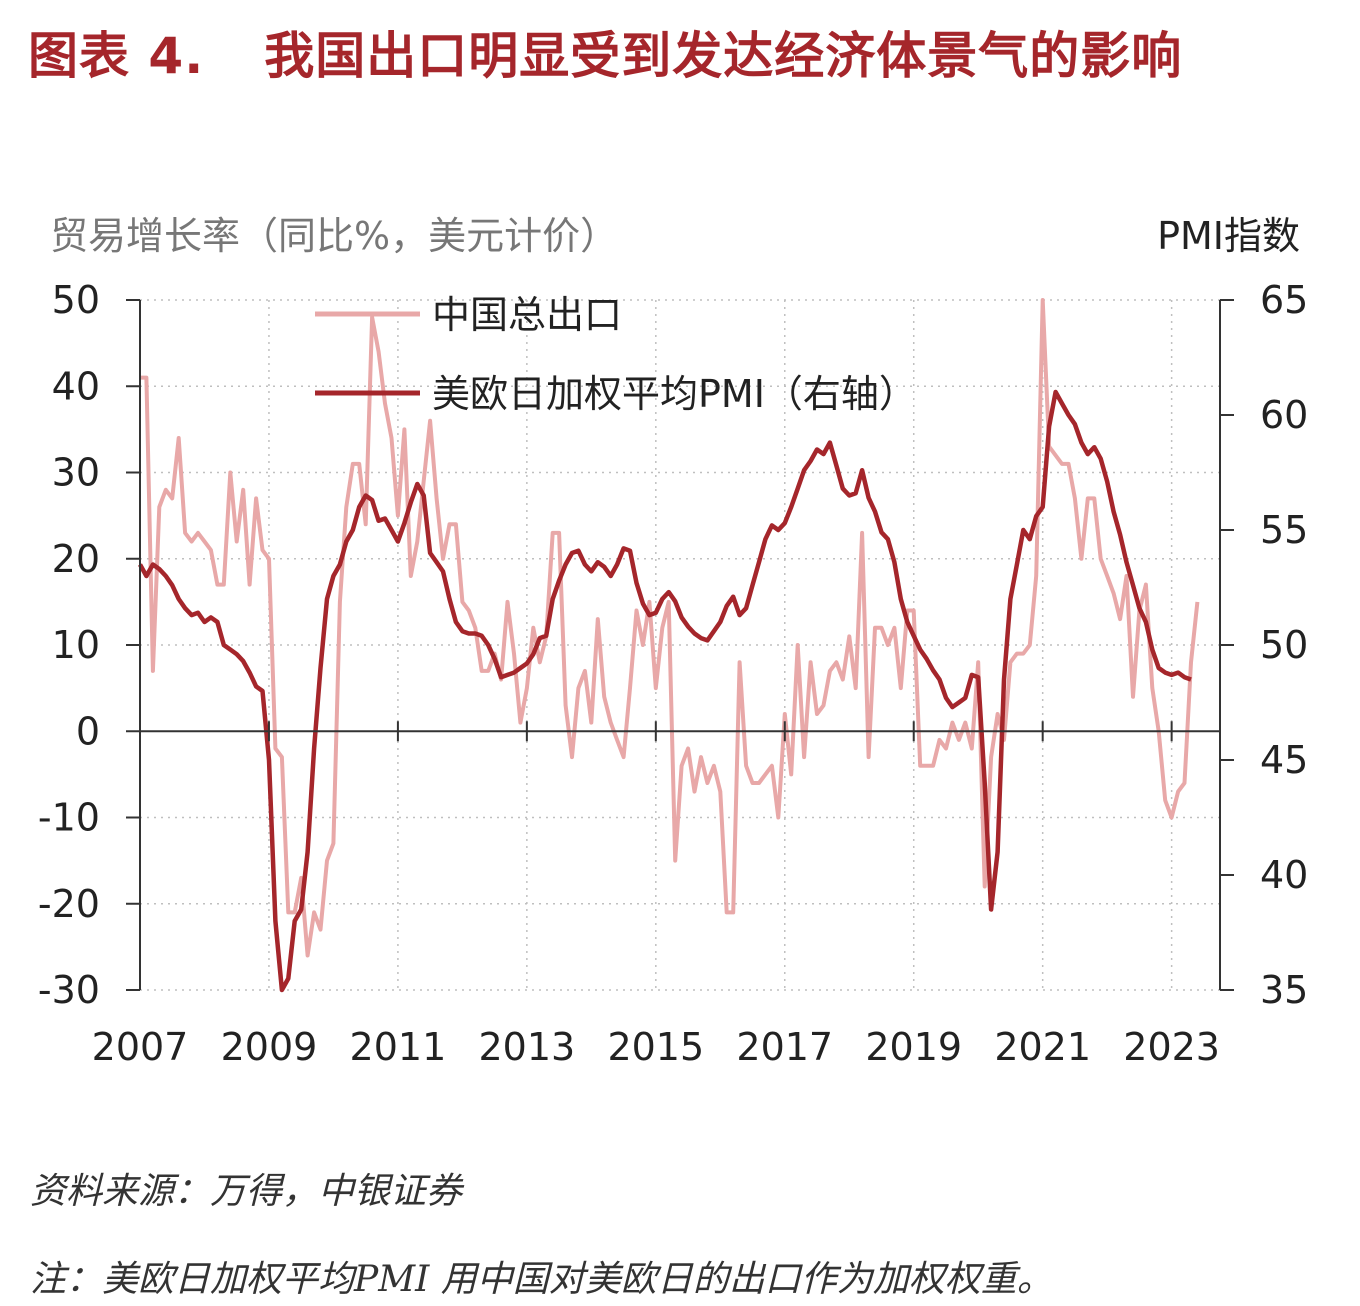 This screenshot has height=1306, width=1360. Describe the element at coordinates (913, 1047) in the screenshot. I see `x-tick-label: 2019` at that location.